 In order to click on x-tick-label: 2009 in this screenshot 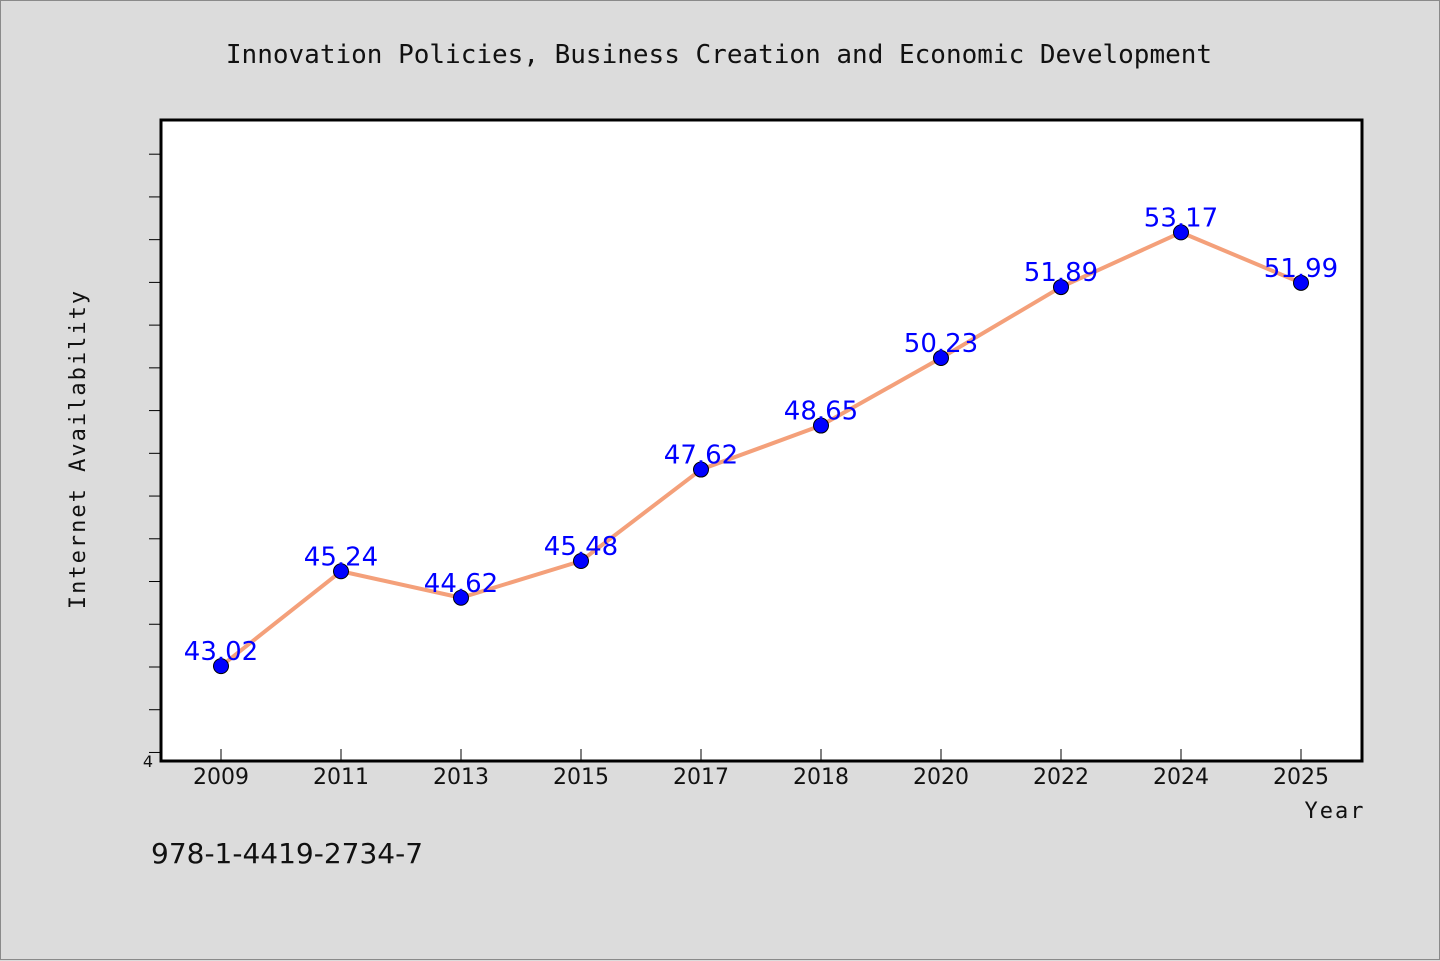, I will do `click(221, 777)`.